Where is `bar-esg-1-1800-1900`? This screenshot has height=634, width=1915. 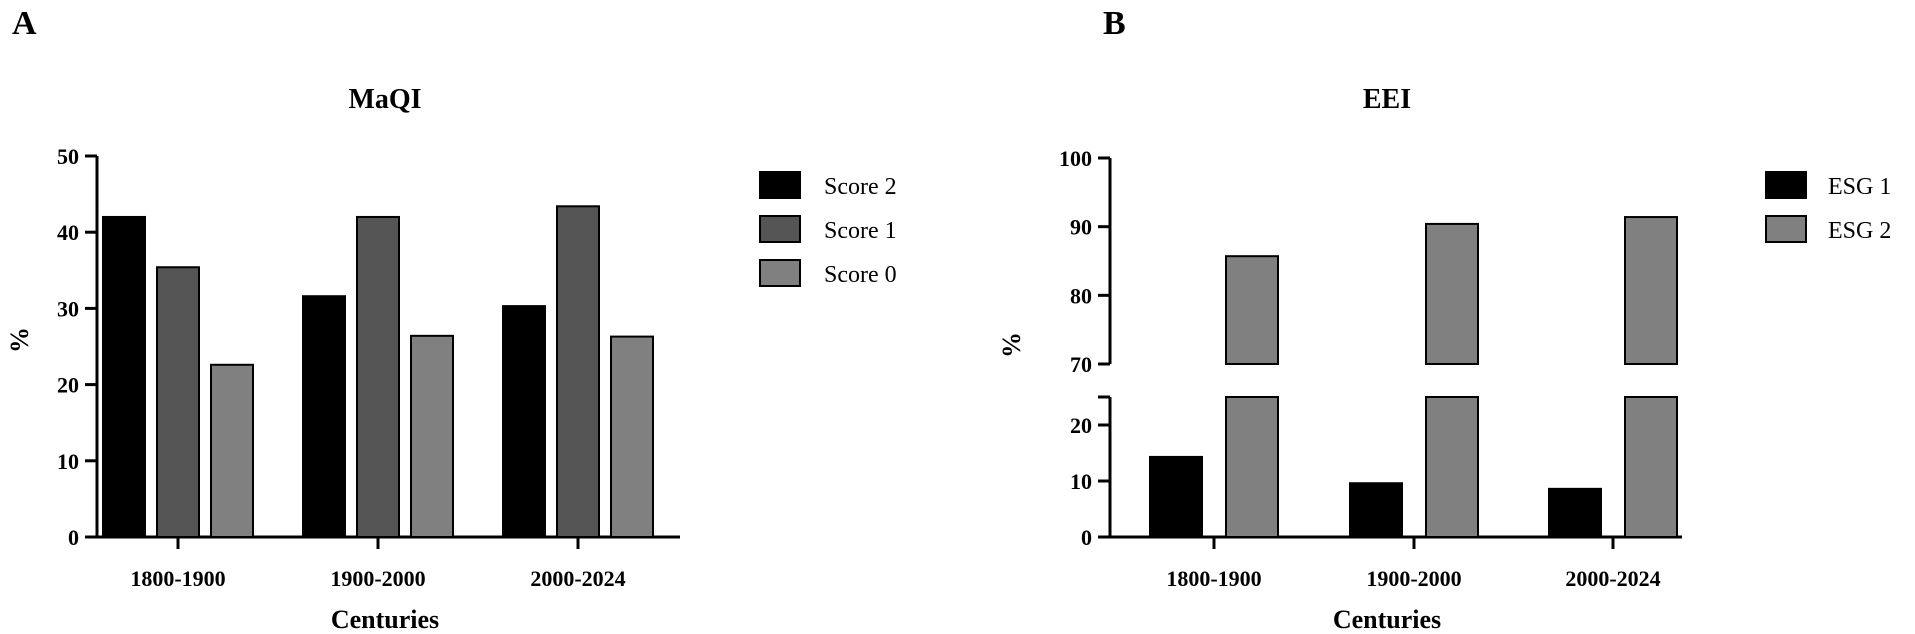 bar-esg-1-1800-1900 is located at coordinates (1176, 497).